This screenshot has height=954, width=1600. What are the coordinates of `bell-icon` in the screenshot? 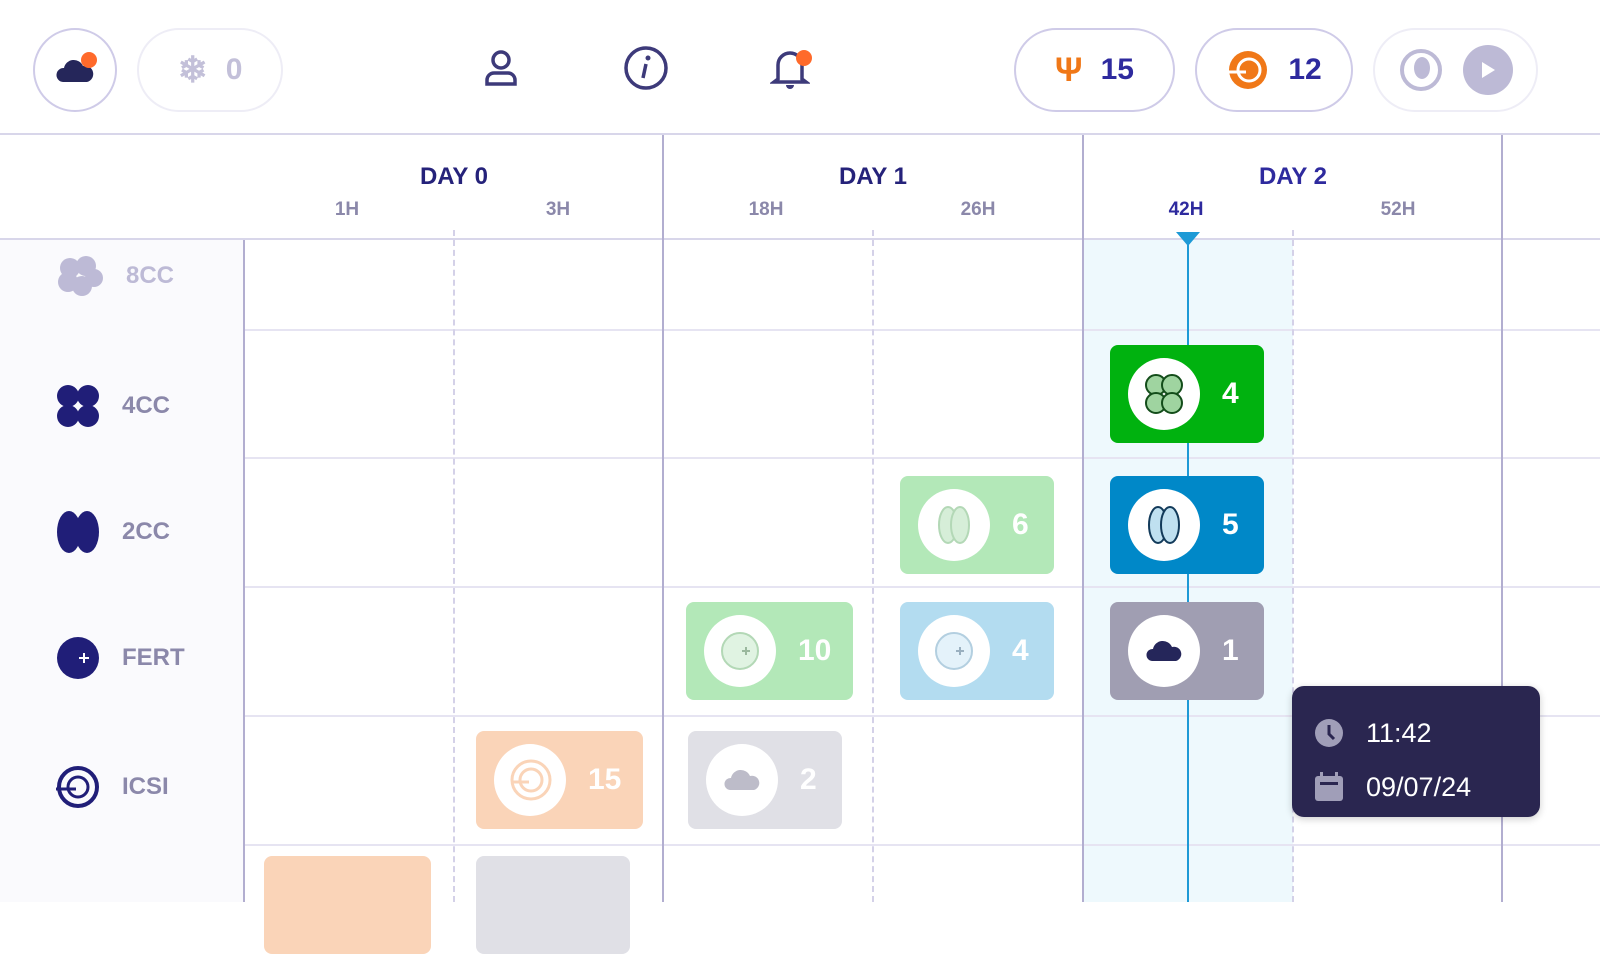 It's located at (790, 70).